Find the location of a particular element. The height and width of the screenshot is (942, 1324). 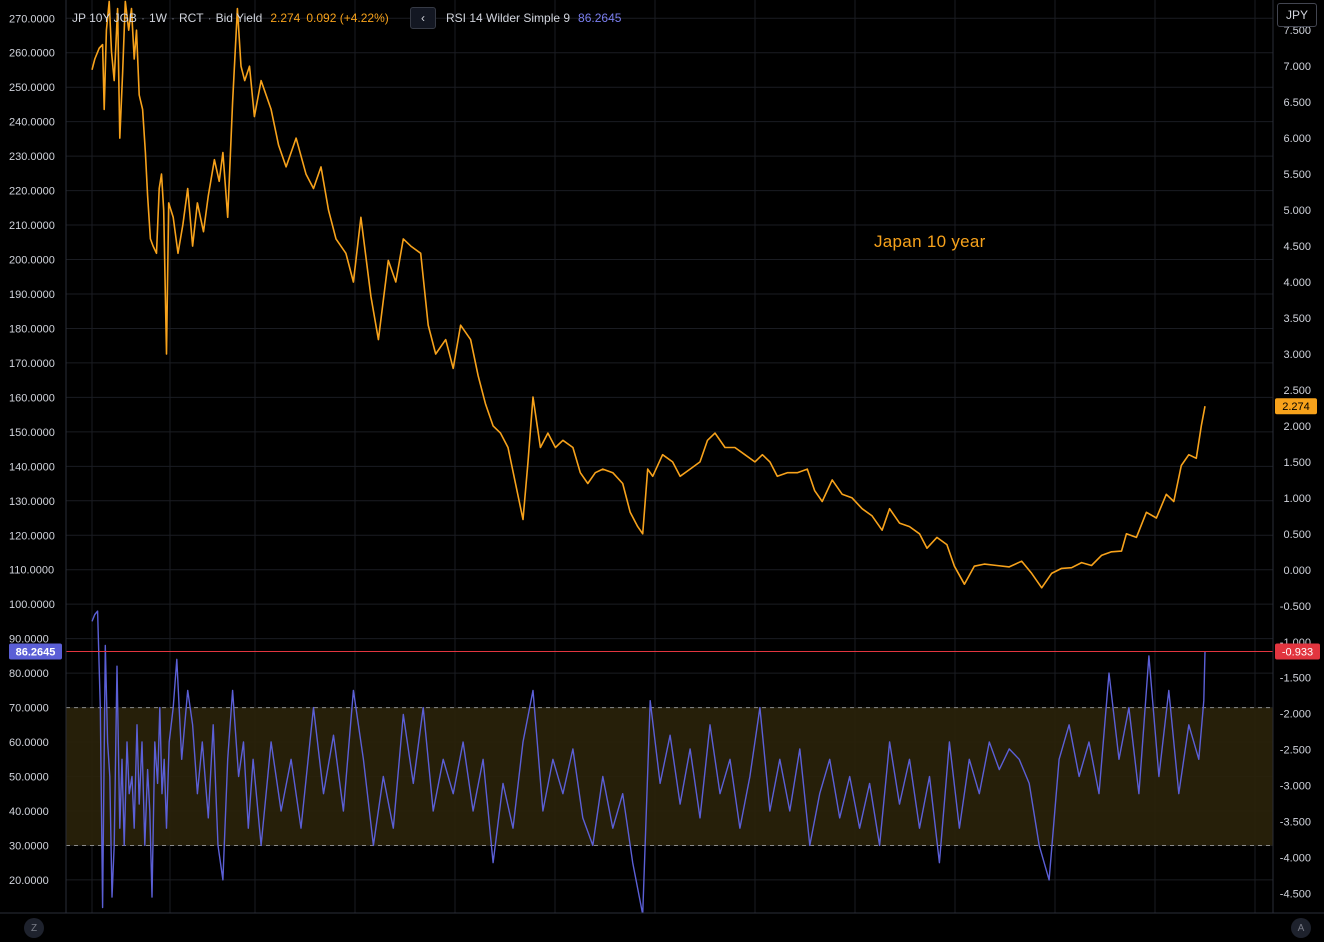

left-axis-tick-label: 30.0000 is located at coordinates (29, 846).